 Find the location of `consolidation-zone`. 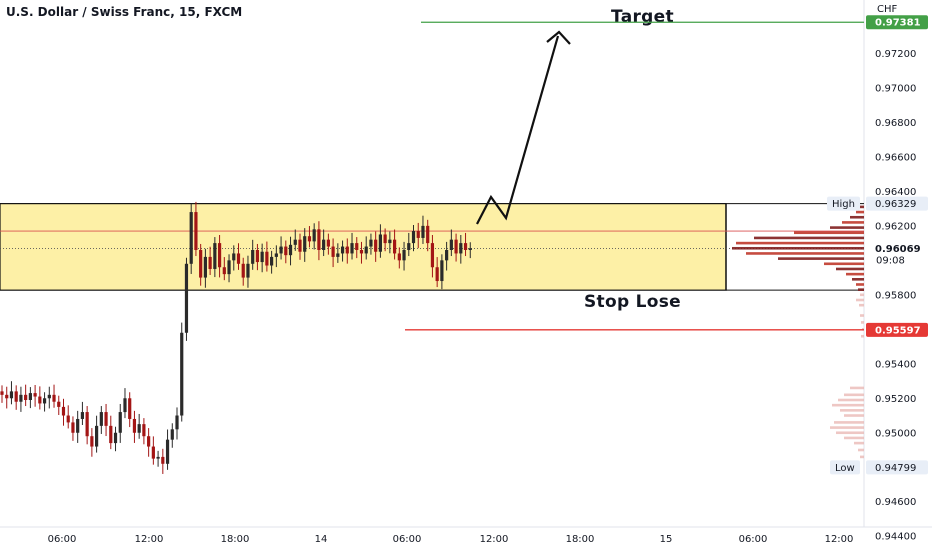

consolidation-zone is located at coordinates (363, 247).